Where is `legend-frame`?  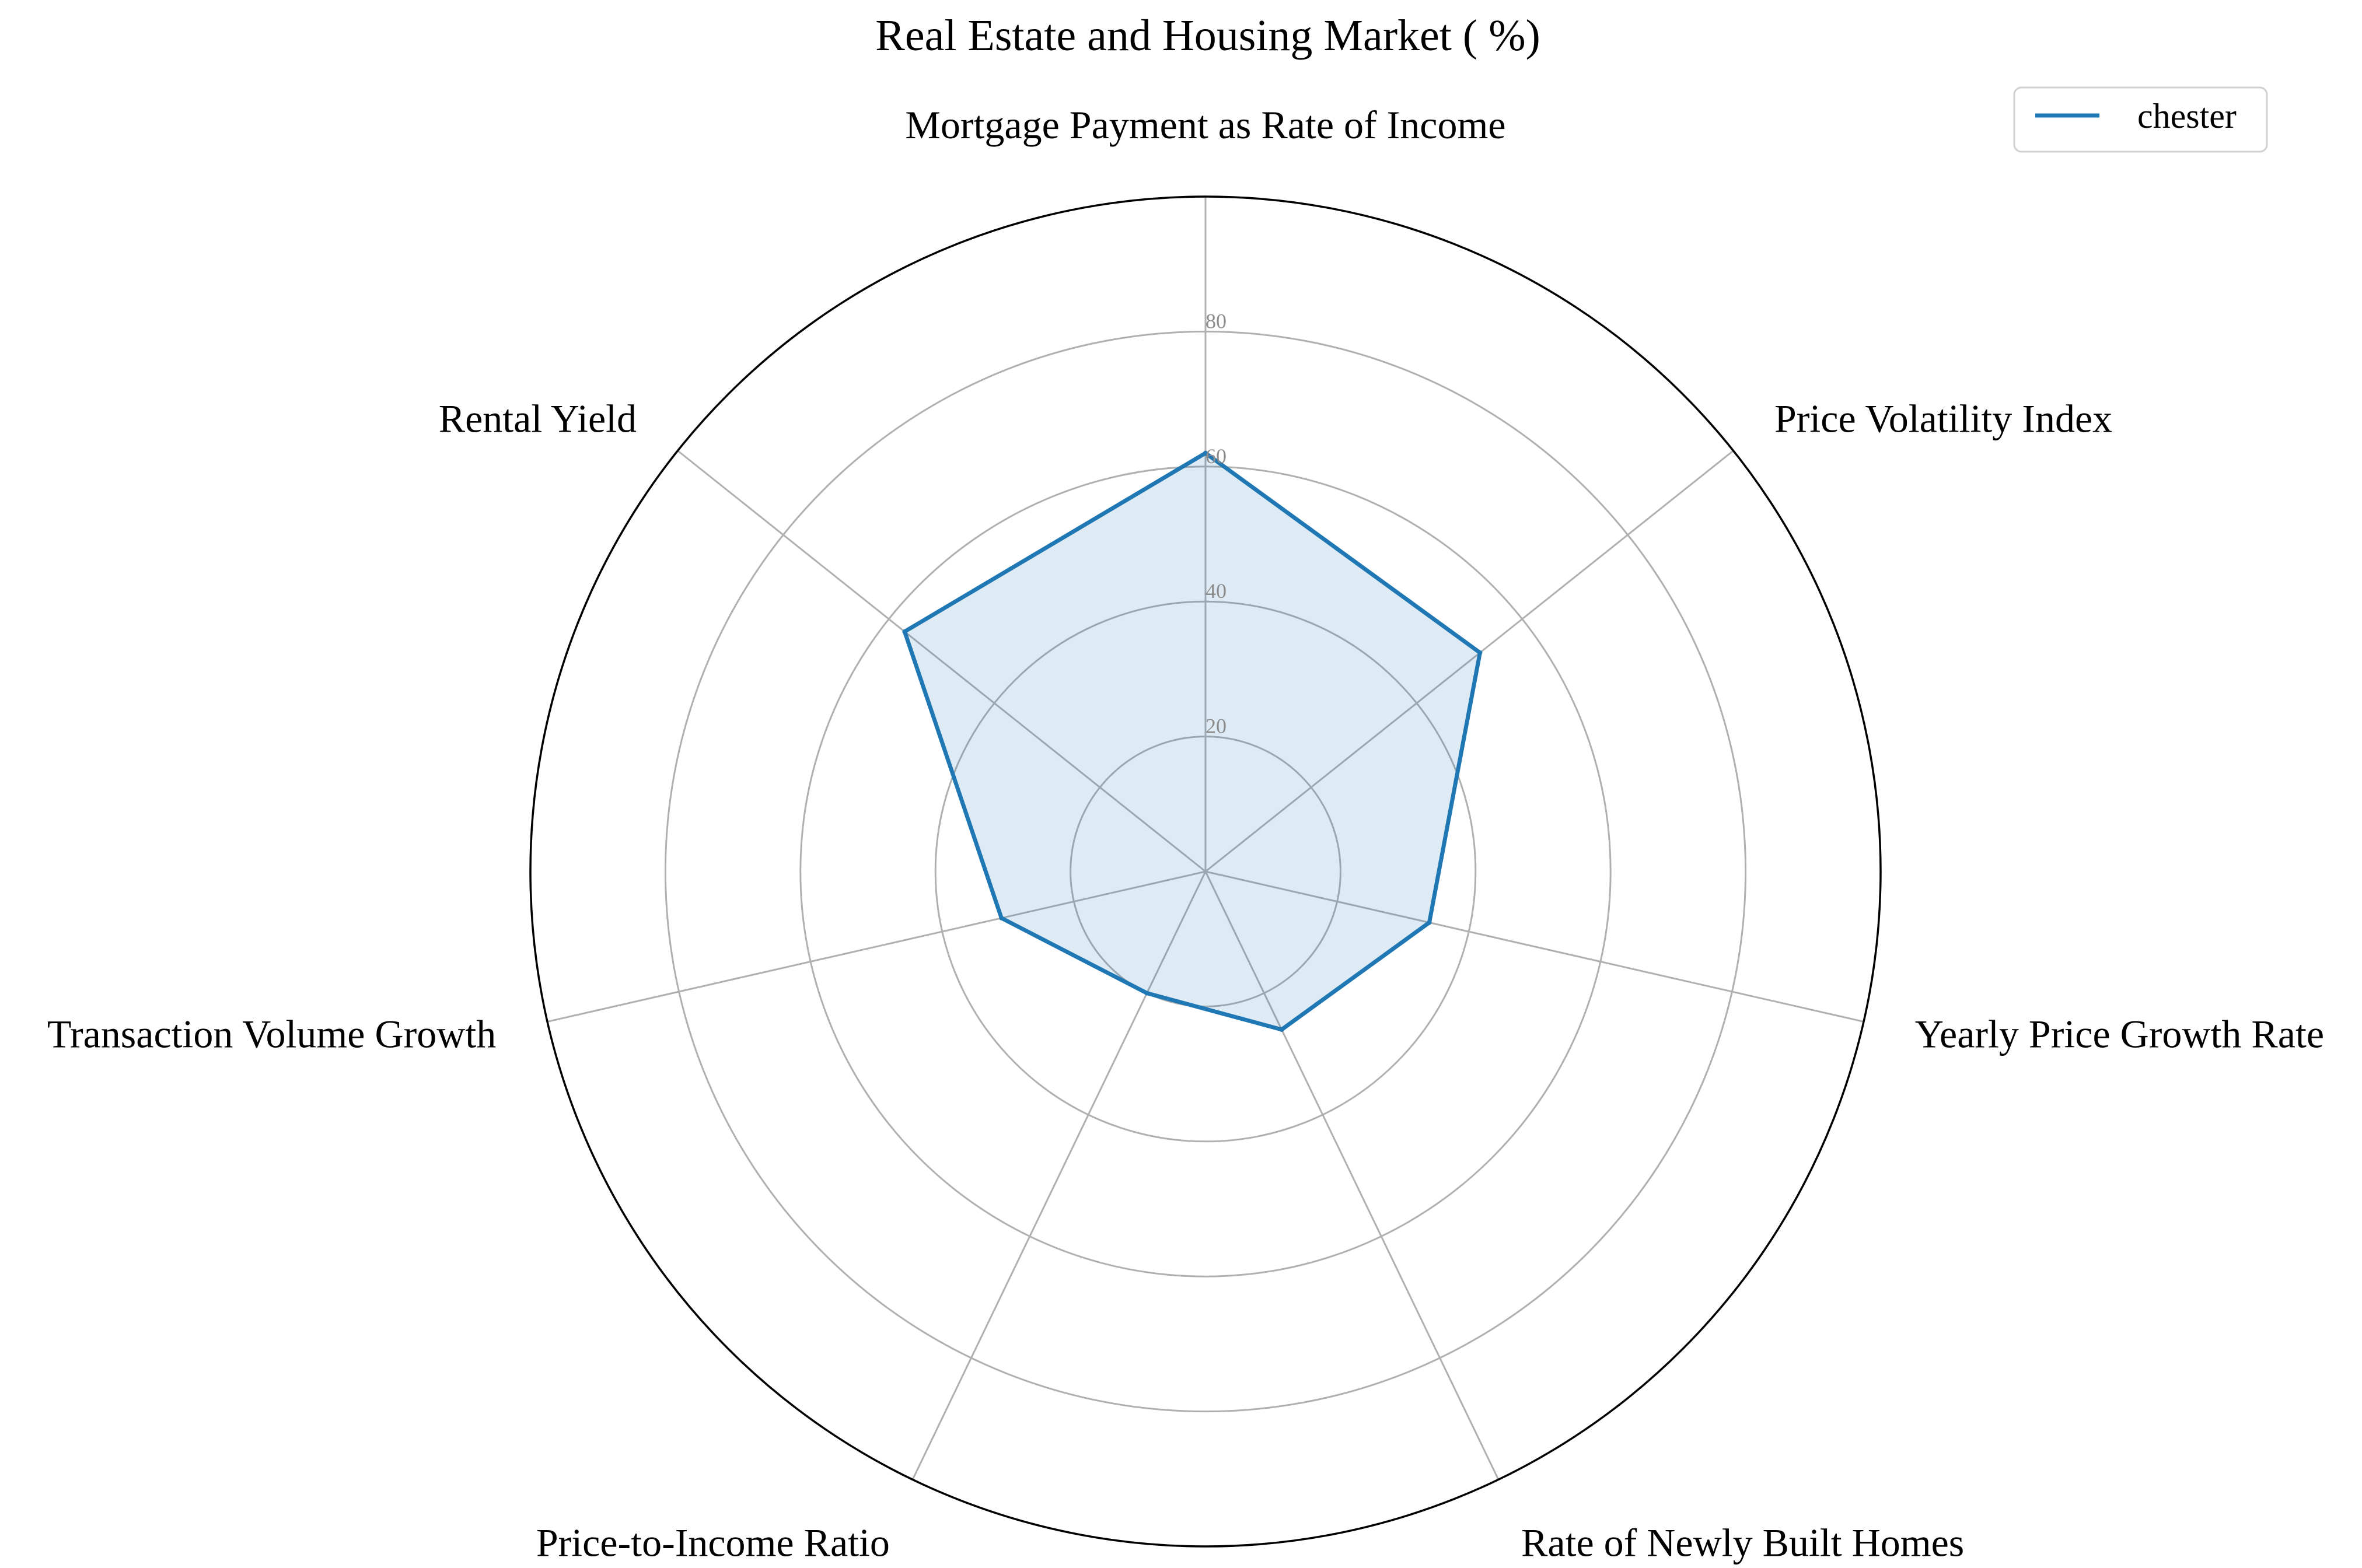 legend-frame is located at coordinates (2140, 119).